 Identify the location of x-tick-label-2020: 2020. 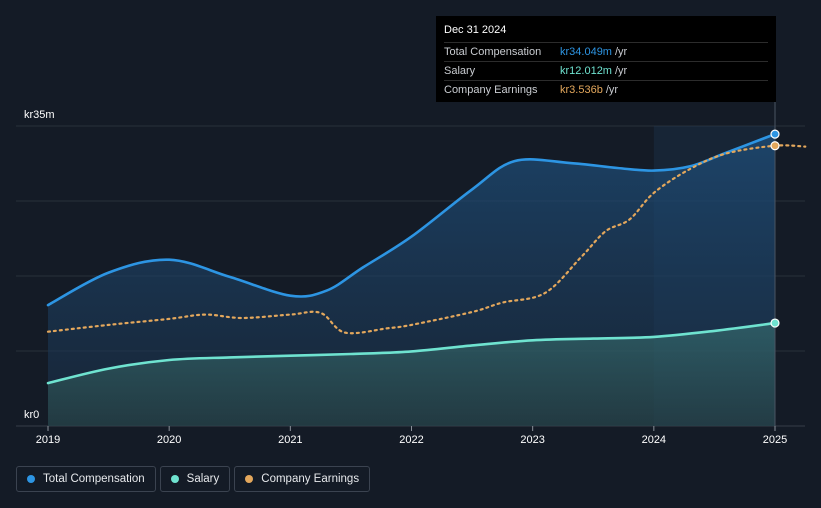
(169, 440).